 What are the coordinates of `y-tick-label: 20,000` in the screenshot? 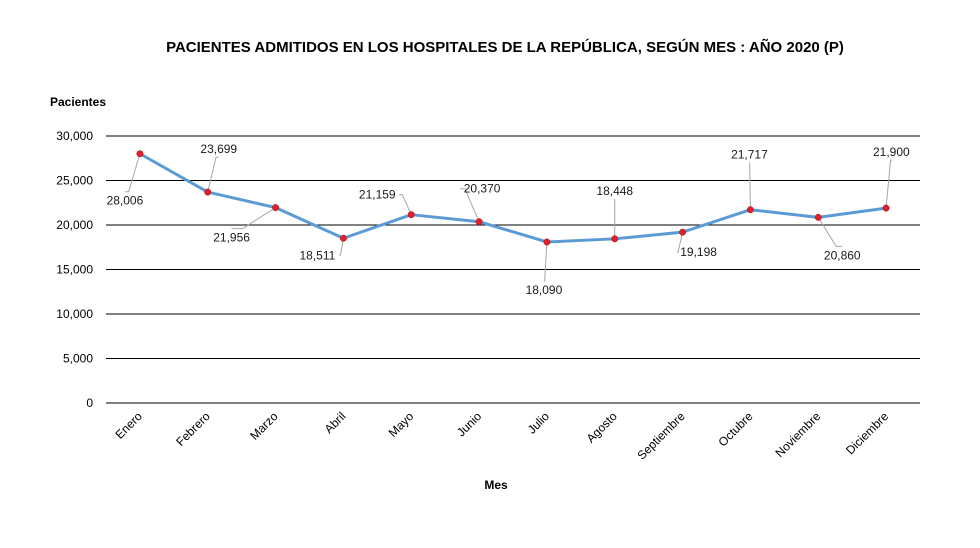 It's located at (74, 225).